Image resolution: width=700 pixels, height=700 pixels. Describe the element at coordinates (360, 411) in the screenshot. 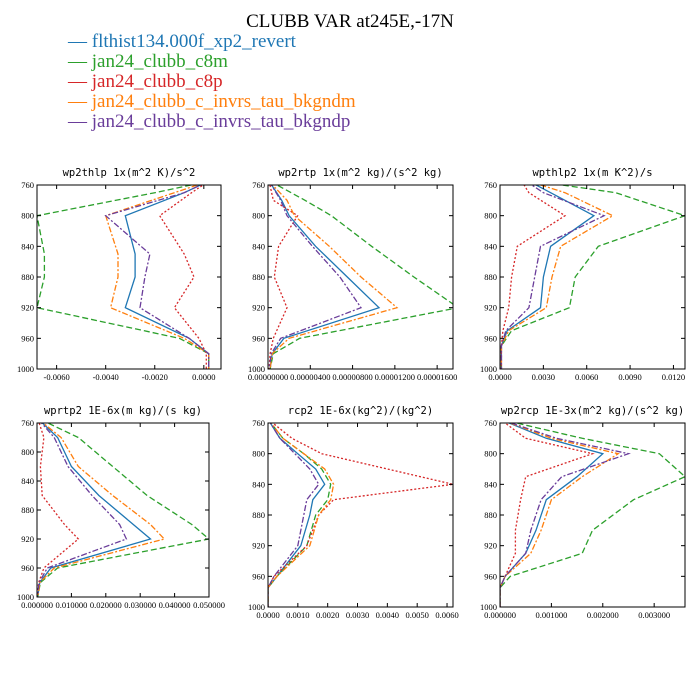

I see `panel-title: rcp2 1E-6x(kg^2)/(kg^2)` at that location.